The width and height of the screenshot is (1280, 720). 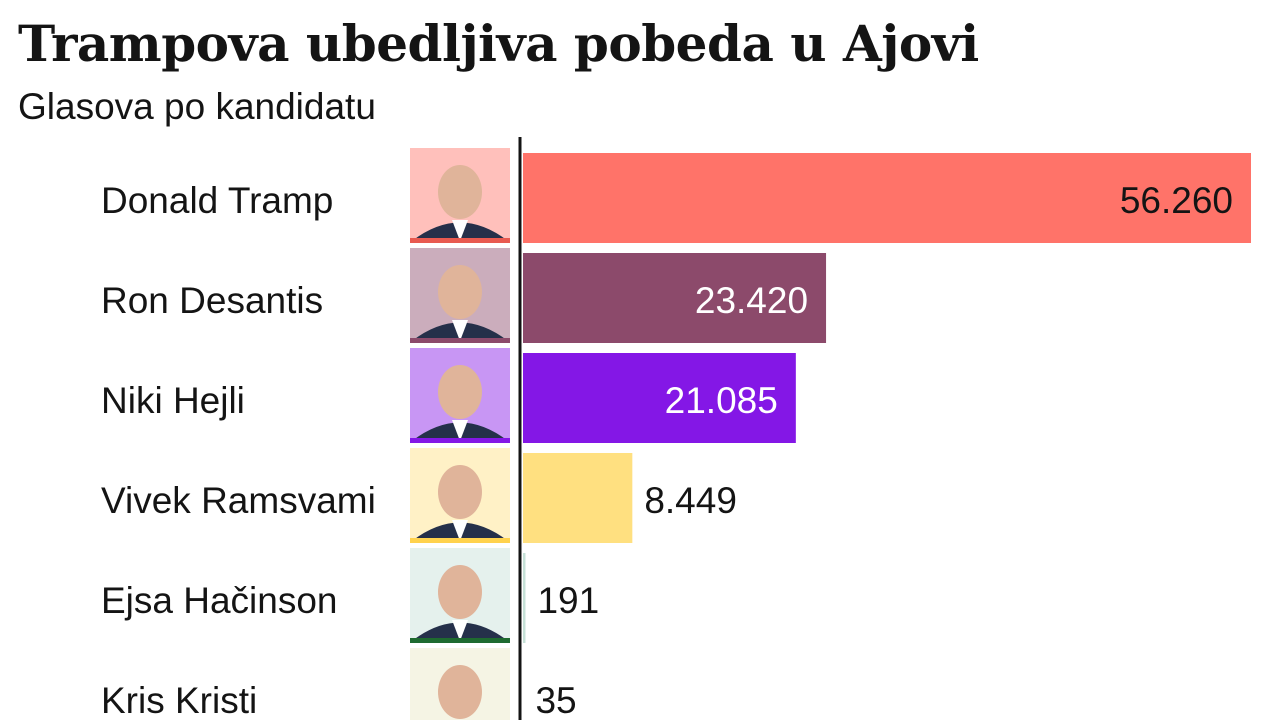 I want to click on portrait-hutchinson-icon, so click(x=460, y=595).